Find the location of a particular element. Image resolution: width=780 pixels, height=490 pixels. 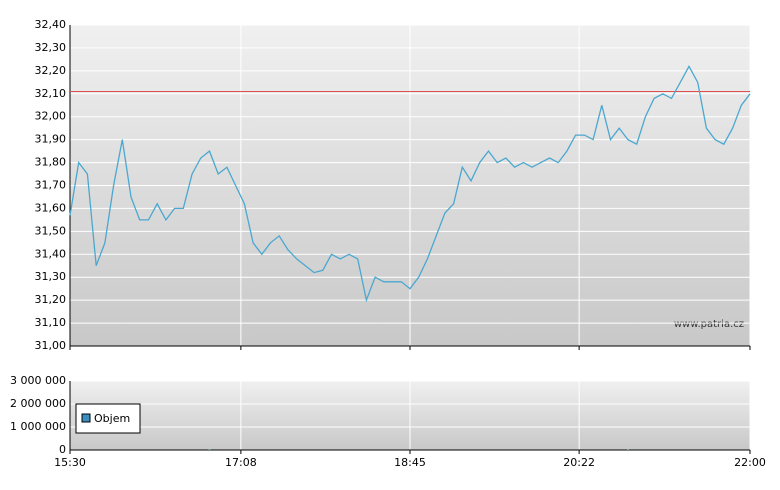

y-tick-label: 32,10 is located at coordinates (51, 93).